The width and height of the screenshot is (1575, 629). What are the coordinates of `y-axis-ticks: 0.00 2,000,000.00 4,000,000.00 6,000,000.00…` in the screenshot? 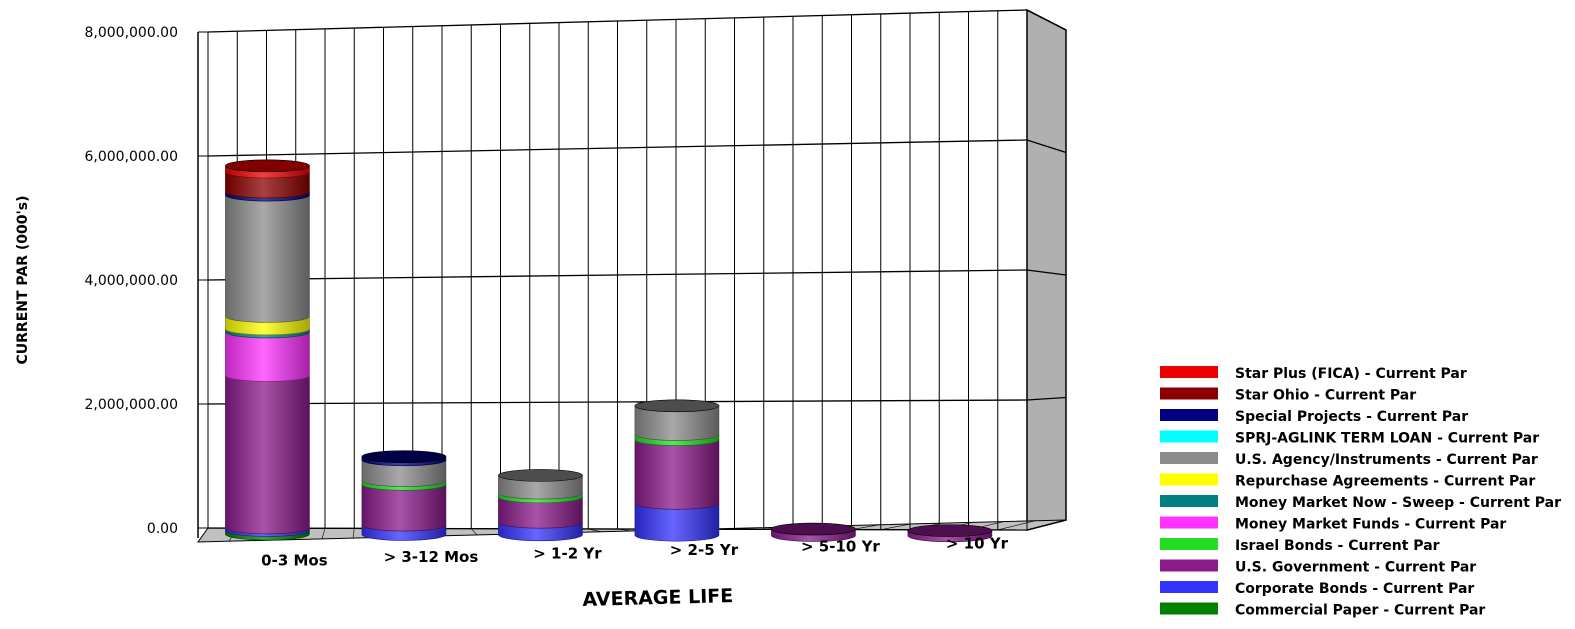 It's located at (131, 281).